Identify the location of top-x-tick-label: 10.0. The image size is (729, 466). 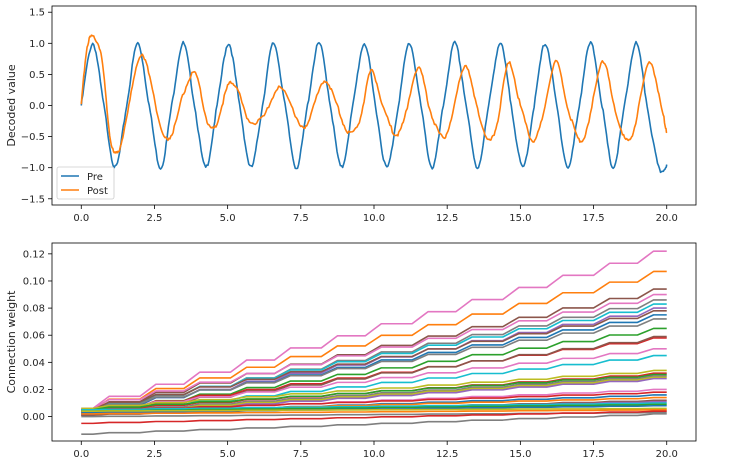
(374, 218).